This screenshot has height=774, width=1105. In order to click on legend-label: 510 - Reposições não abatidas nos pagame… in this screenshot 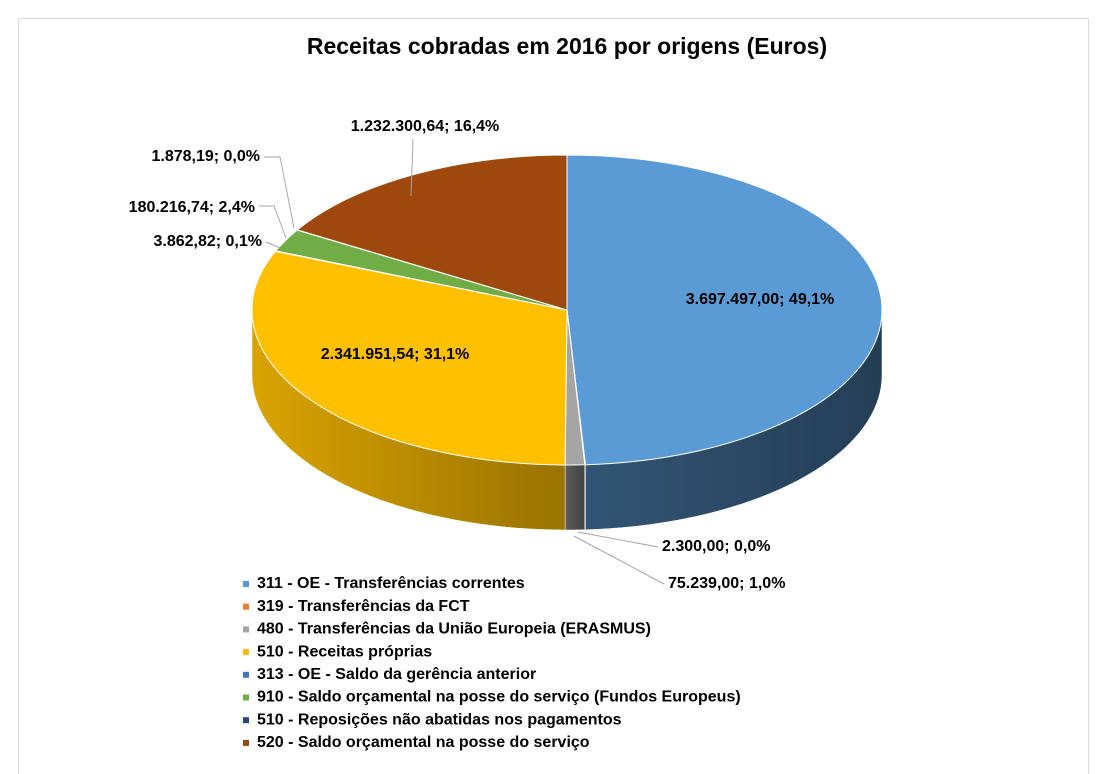, I will do `click(439, 719)`.